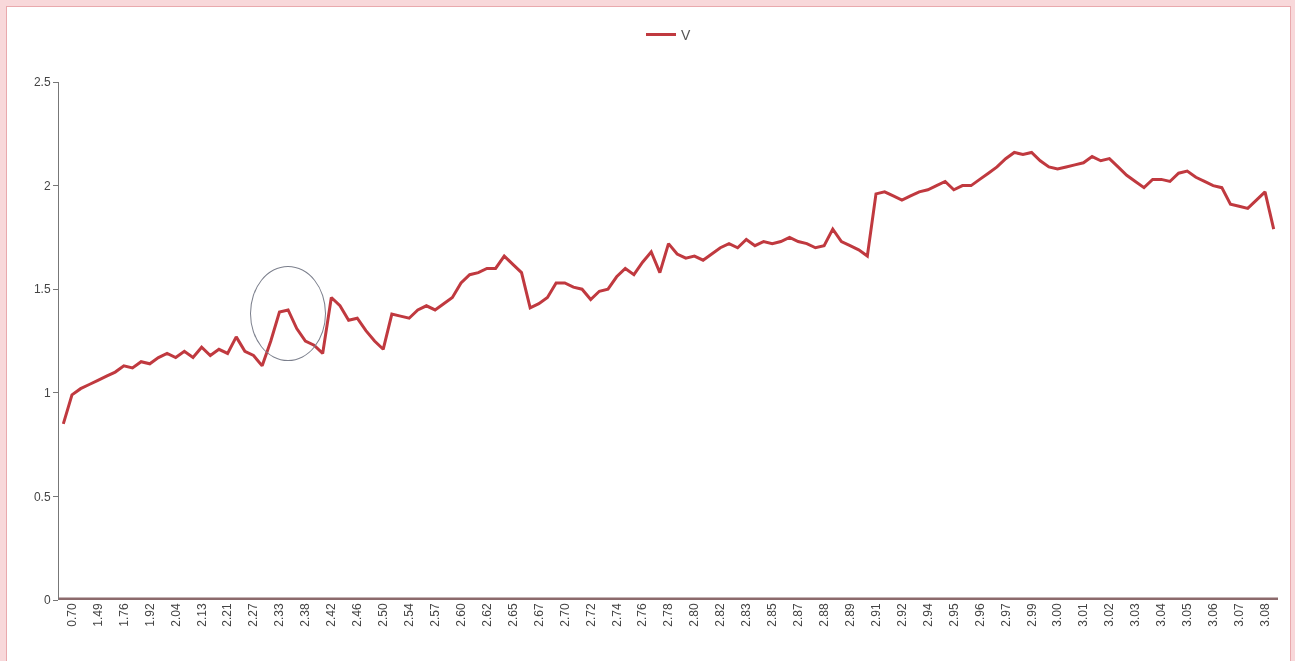 This screenshot has height=661, width=1295. Describe the element at coordinates (279, 615) in the screenshot. I see `x-tick-label: 2.33` at that location.